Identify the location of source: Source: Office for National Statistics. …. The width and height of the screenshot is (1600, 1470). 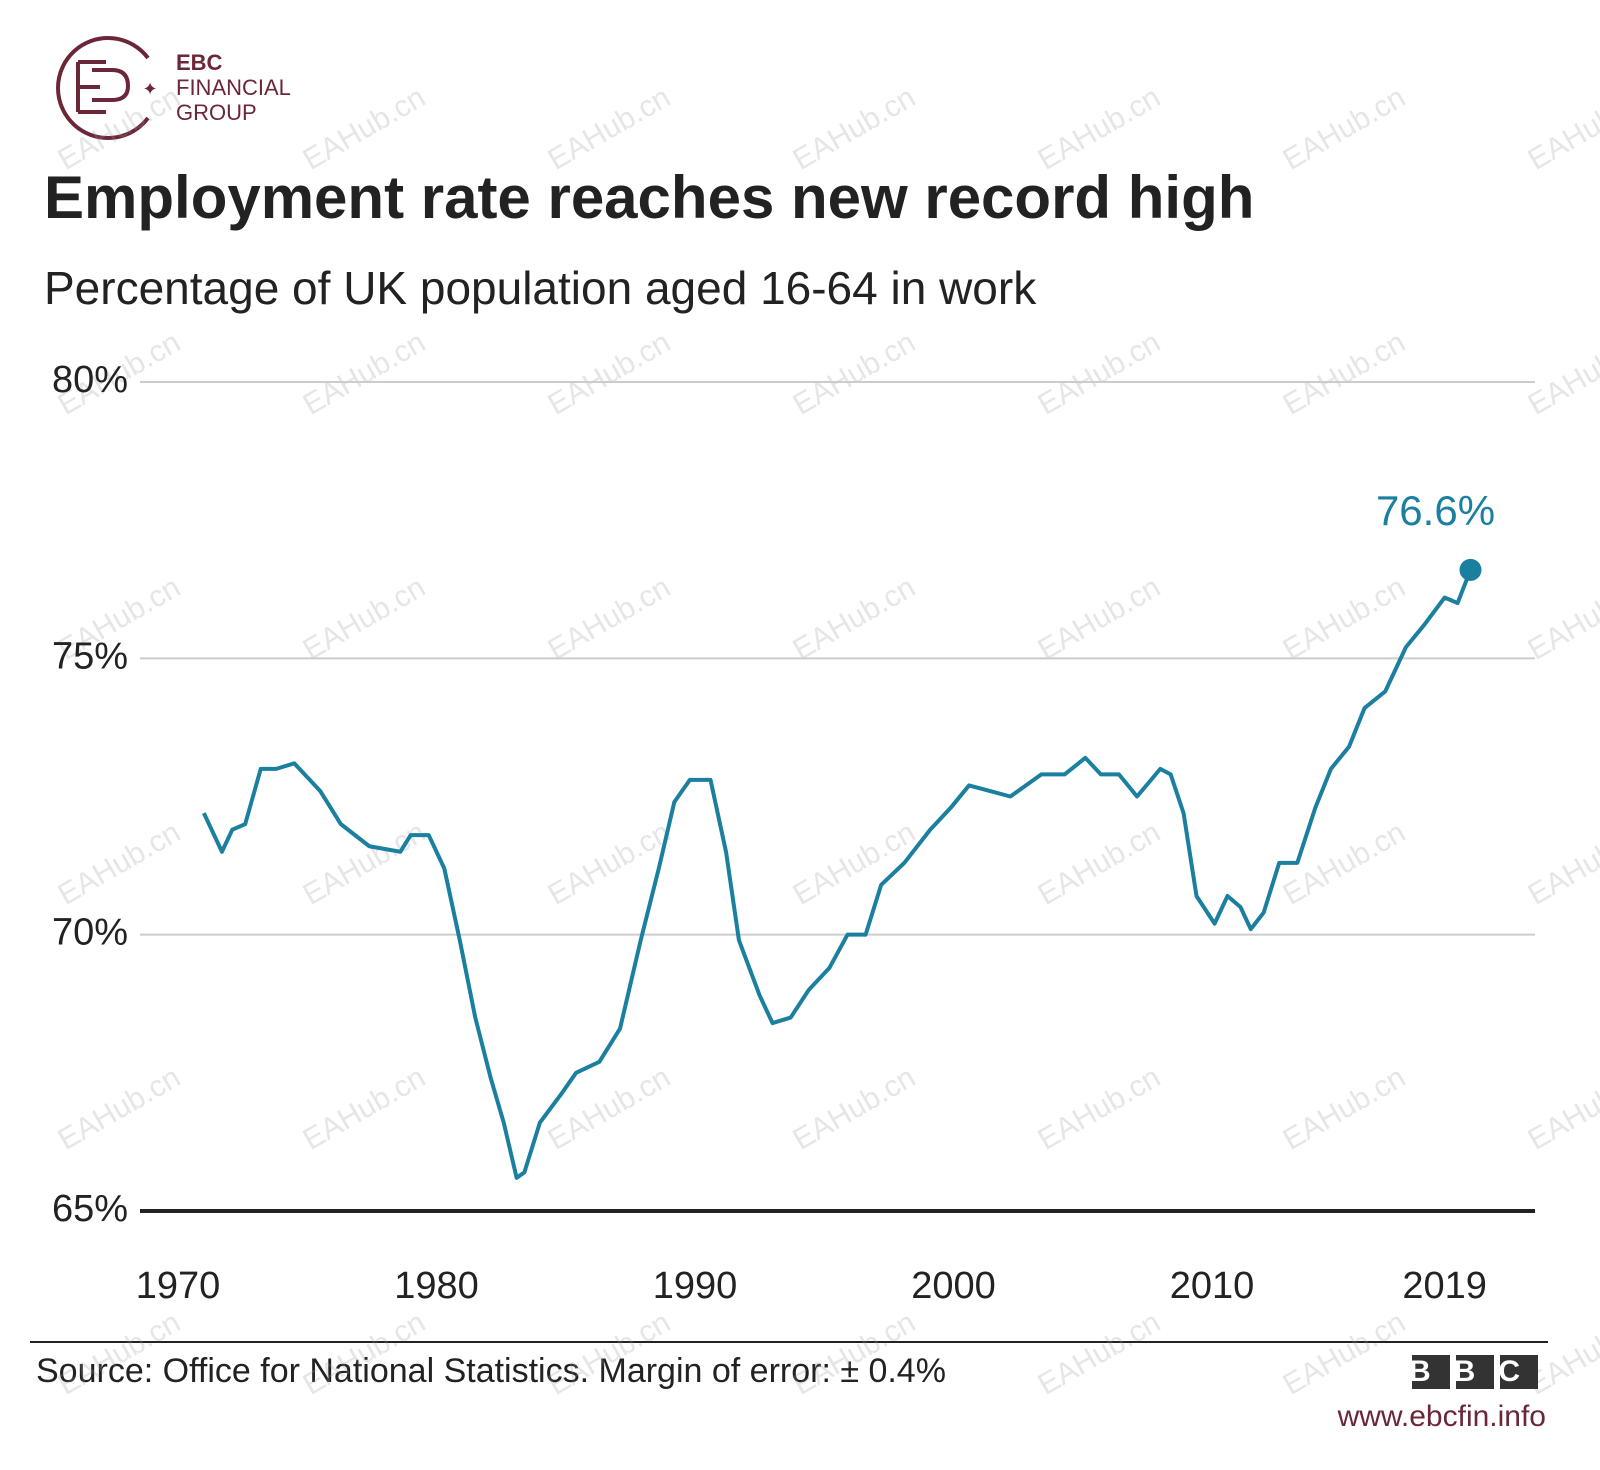
(491, 1371).